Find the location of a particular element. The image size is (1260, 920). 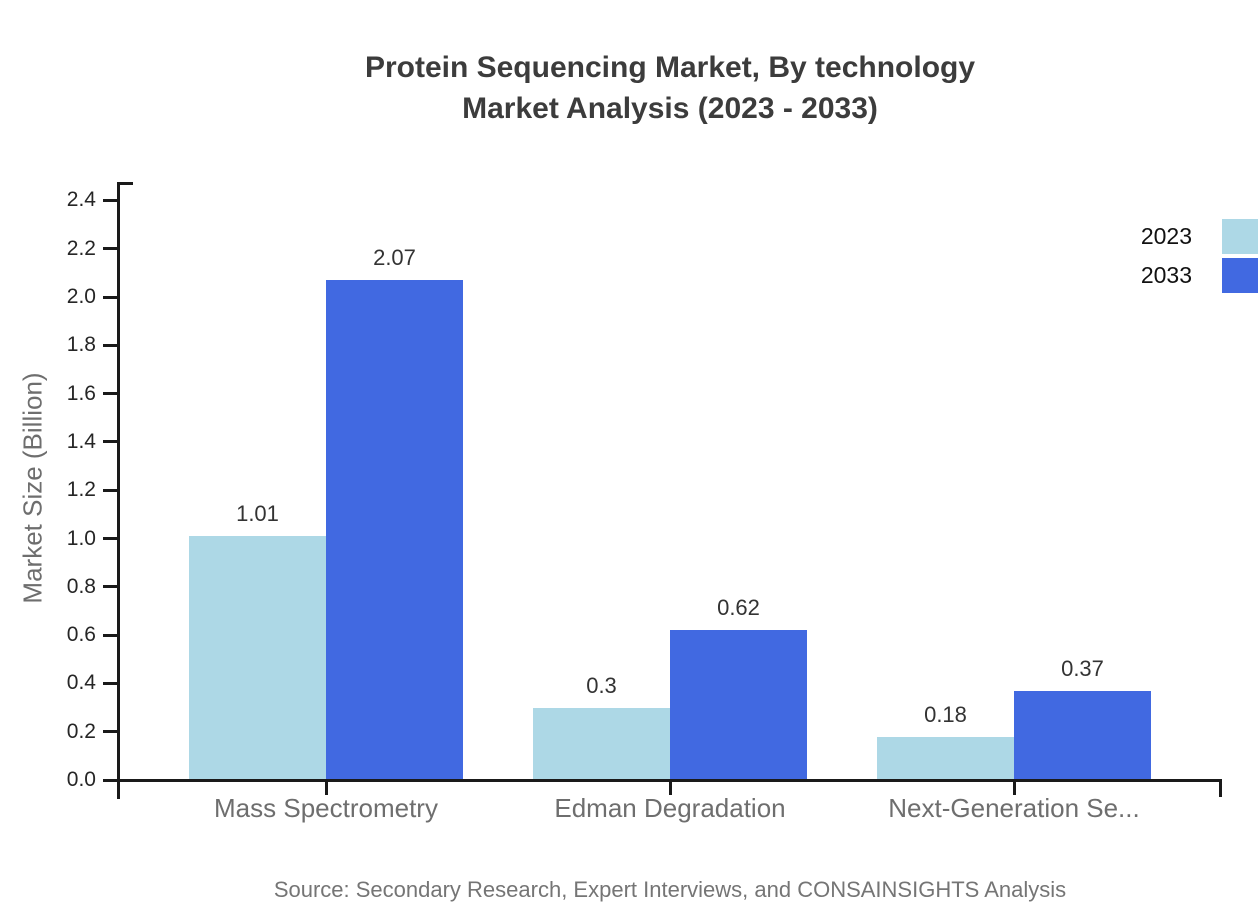

y-tick-label: 0.0 is located at coordinates (81, 779).